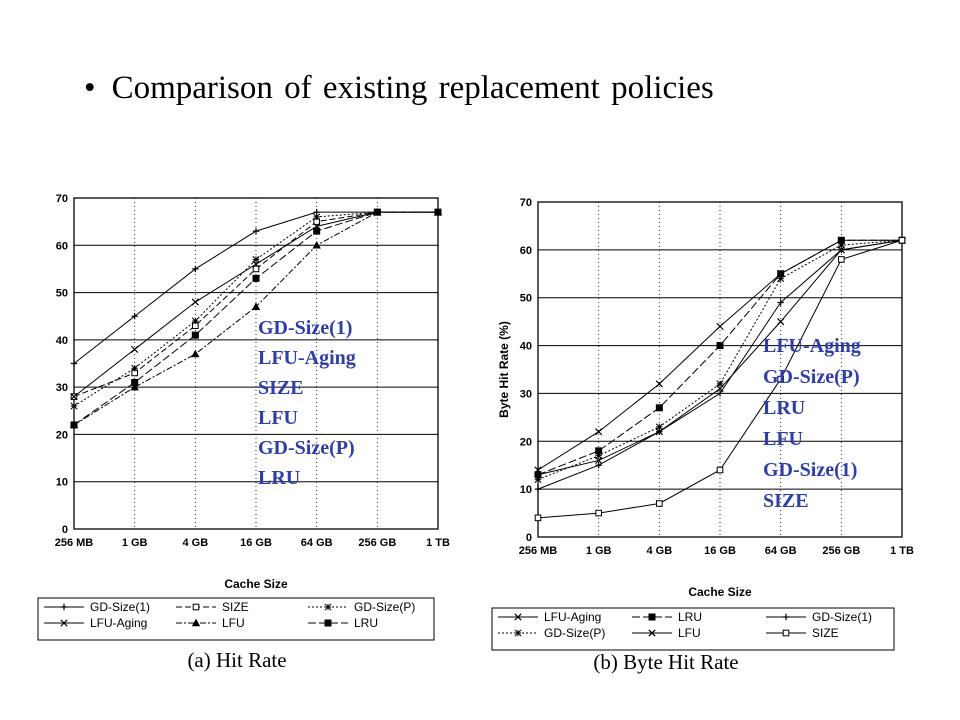  Describe the element at coordinates (307, 358) in the screenshot. I see `annotation-label: LFU-Aging` at that location.